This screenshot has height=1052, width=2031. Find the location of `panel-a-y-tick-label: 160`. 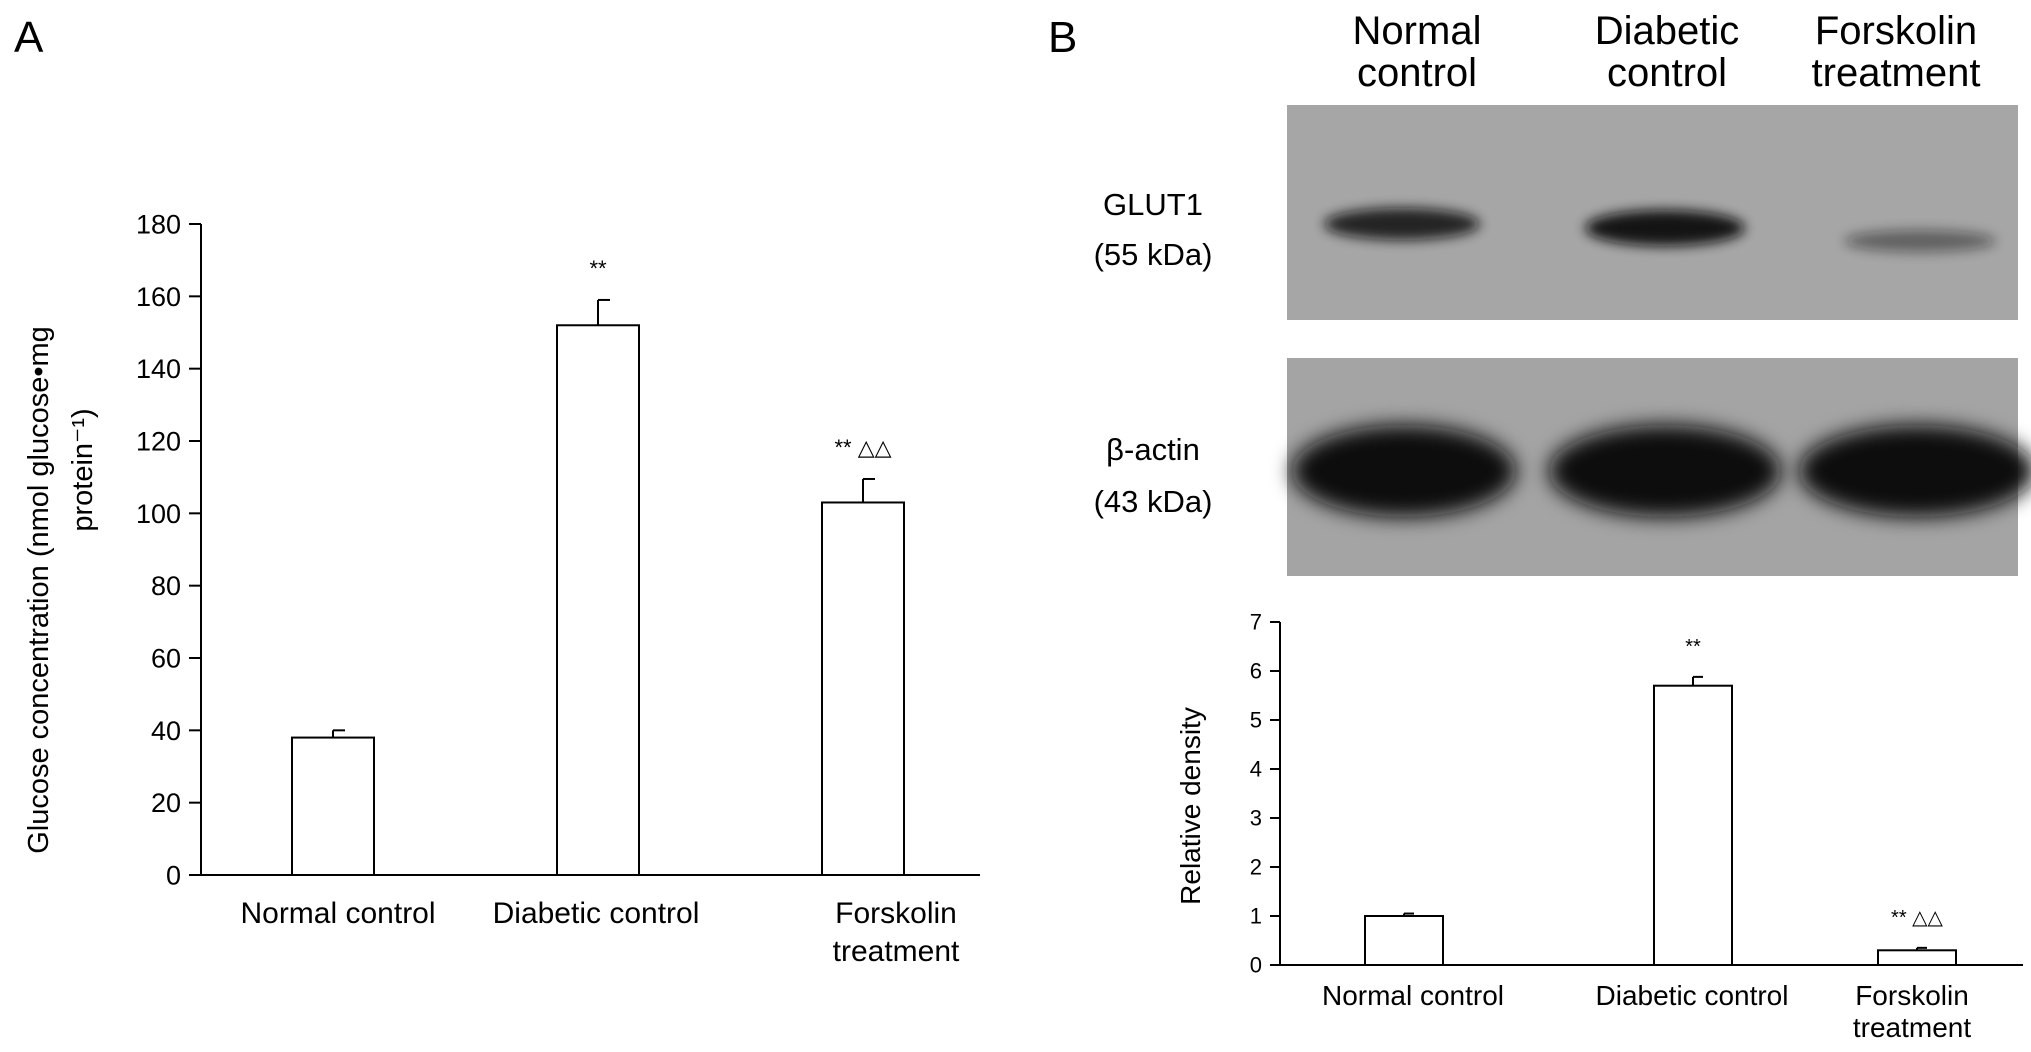

panel-a-y-tick-label: 160 is located at coordinates (158, 297).